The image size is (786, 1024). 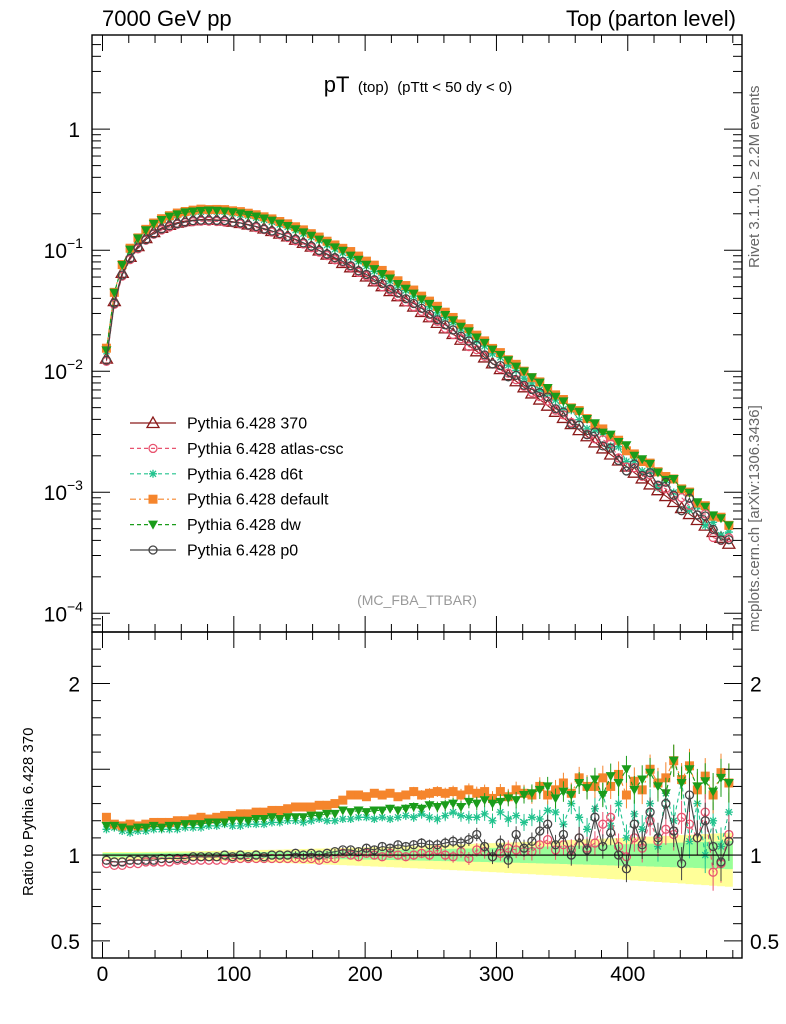 What do you see at coordinates (247, 424) in the screenshot?
I see `legend-label-0: Pythia 6.428 370` at bounding box center [247, 424].